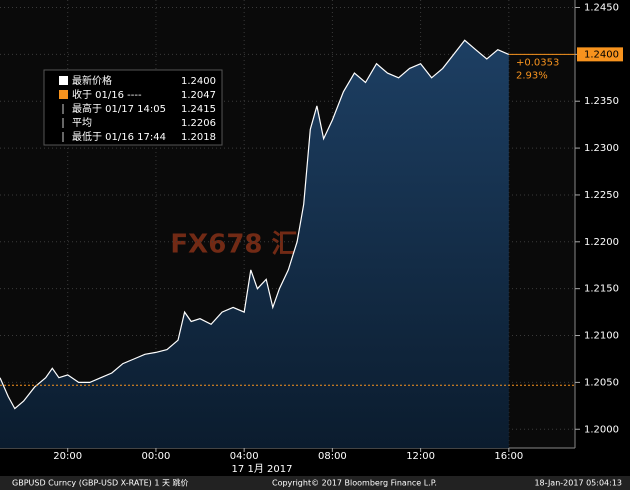 This screenshot has width=630, height=490. What do you see at coordinates (508, 456) in the screenshot?
I see `x-tick-label: 16:00` at bounding box center [508, 456].